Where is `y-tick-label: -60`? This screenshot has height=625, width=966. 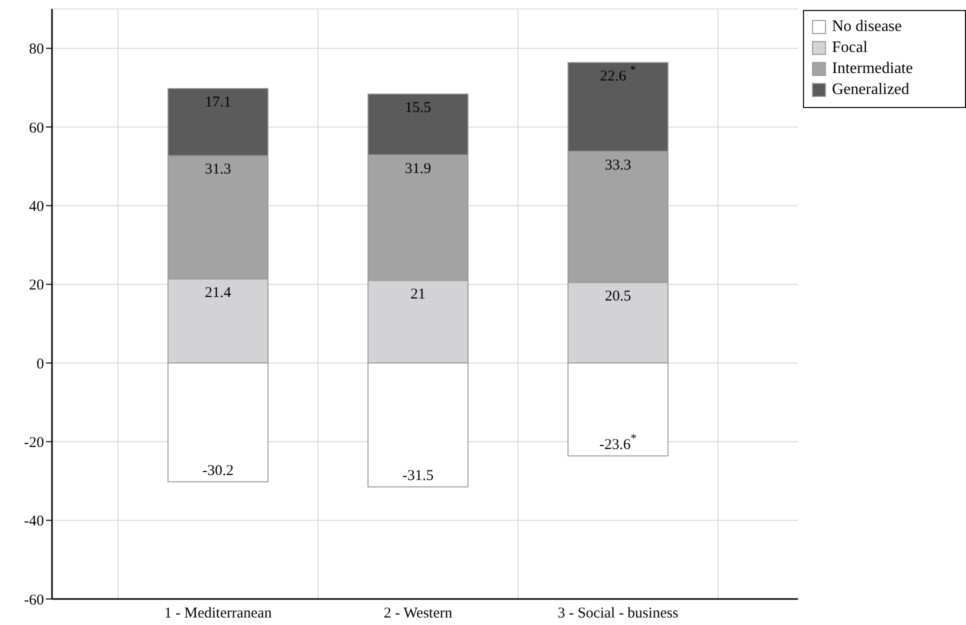
y-tick-label: -60 is located at coordinates (34, 600).